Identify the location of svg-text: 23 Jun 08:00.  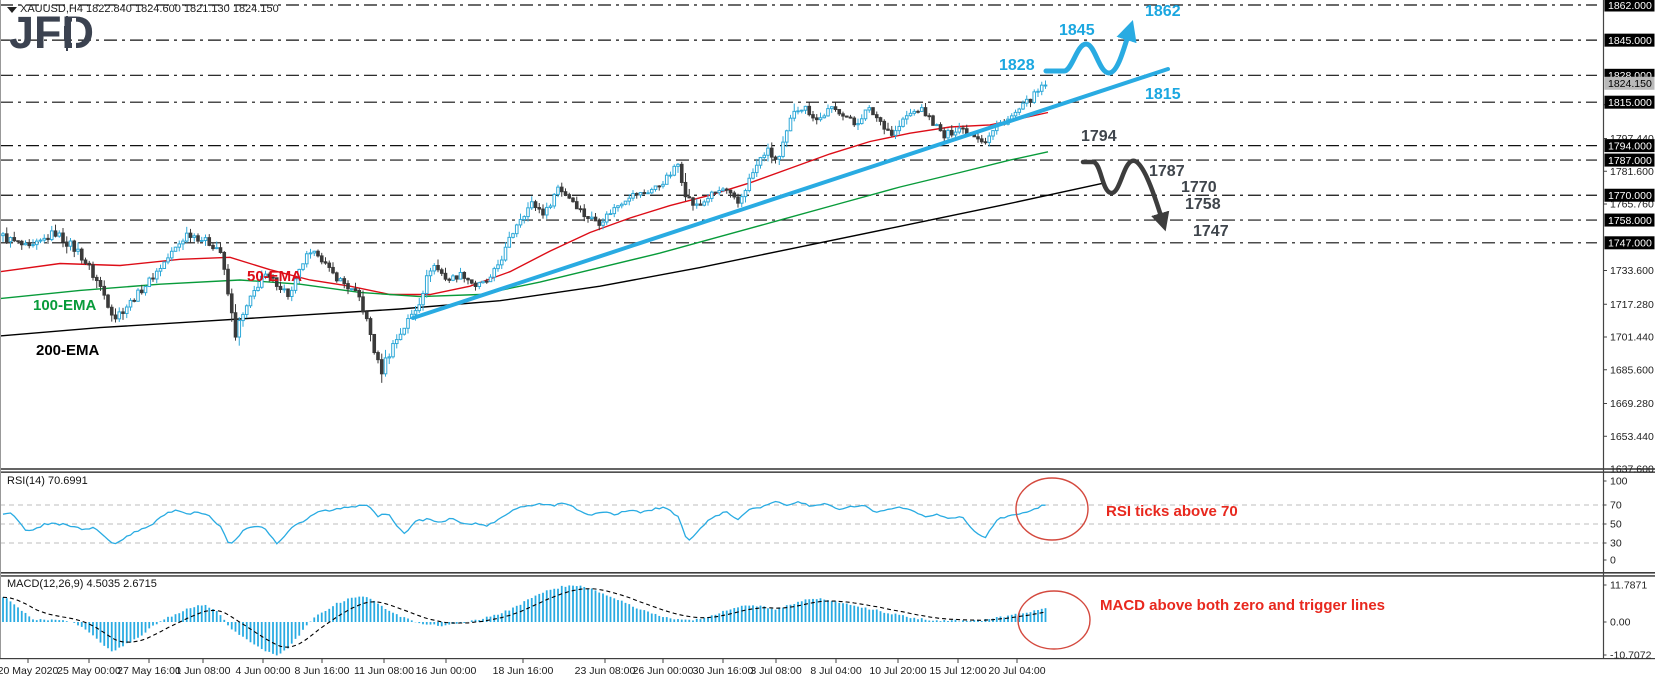
(605, 671).